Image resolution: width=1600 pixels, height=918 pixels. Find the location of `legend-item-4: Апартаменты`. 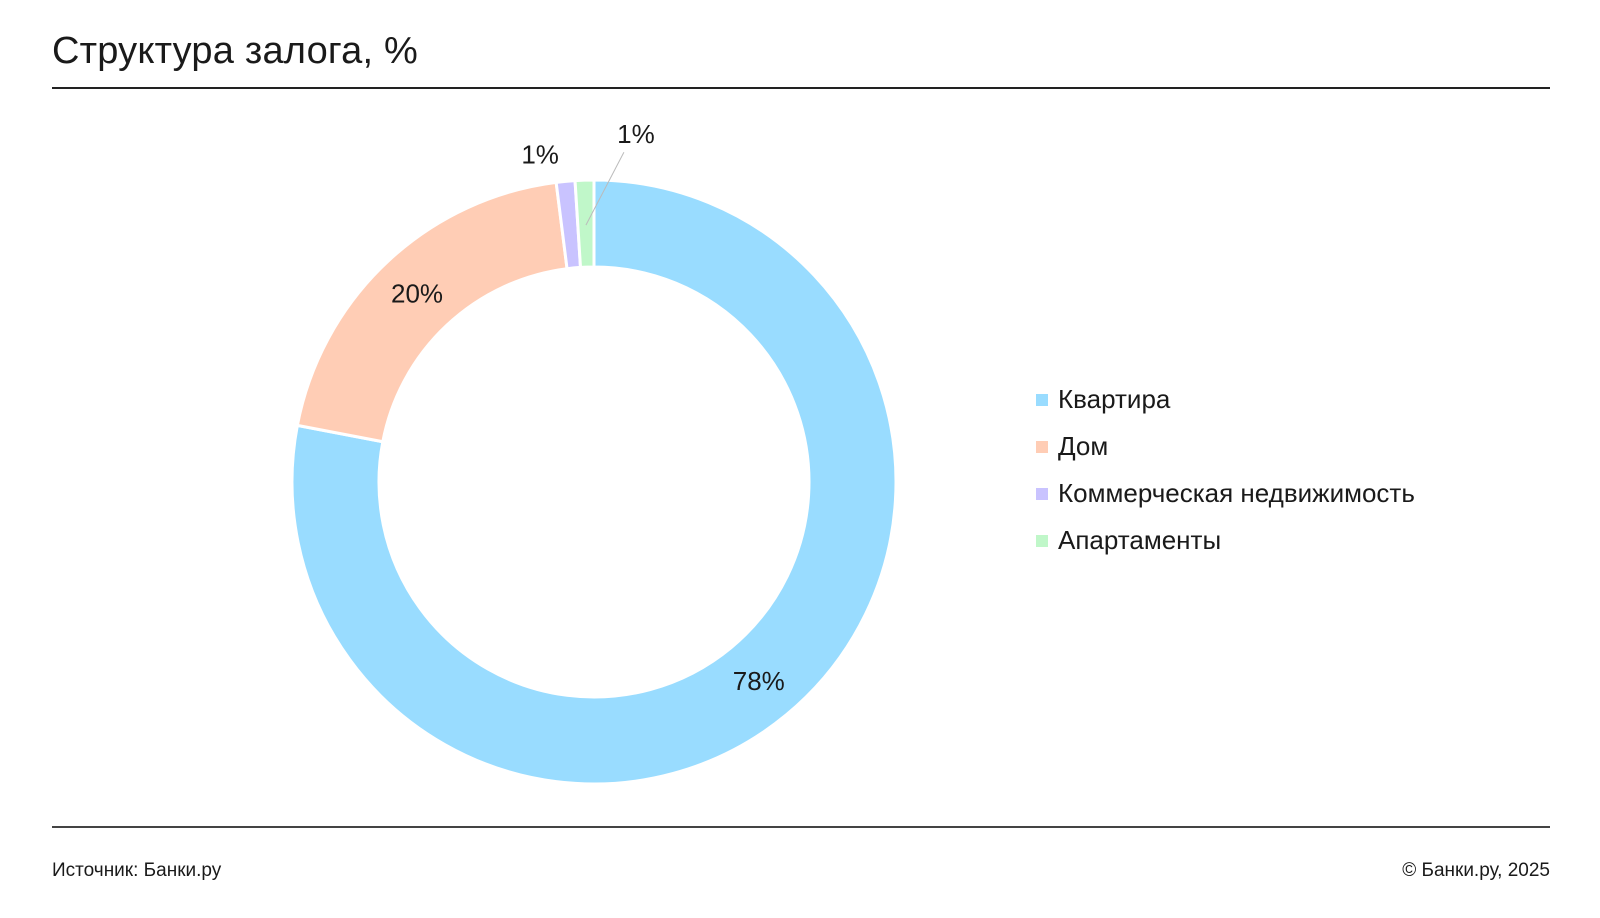

legend-item-4: Апартаменты is located at coordinates (1225, 540).